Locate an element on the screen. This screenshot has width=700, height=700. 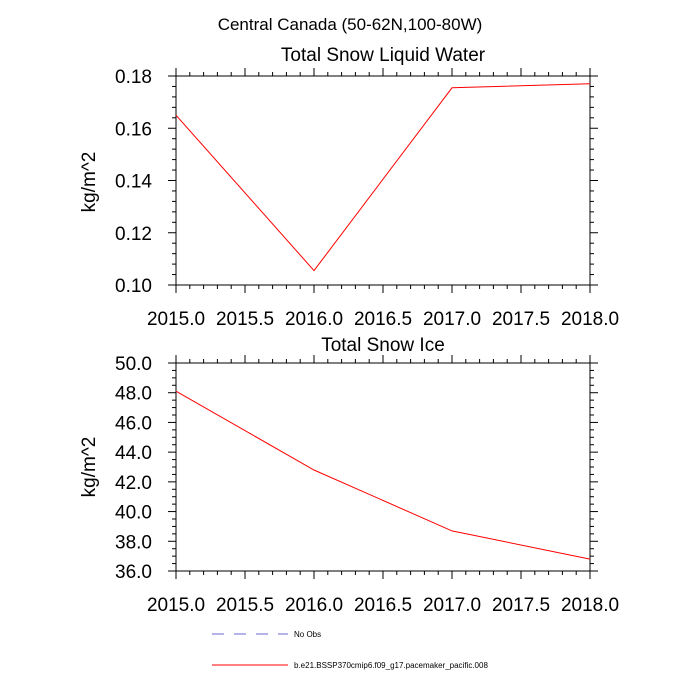
y-tick-label: 44.0 is located at coordinates (133, 453).